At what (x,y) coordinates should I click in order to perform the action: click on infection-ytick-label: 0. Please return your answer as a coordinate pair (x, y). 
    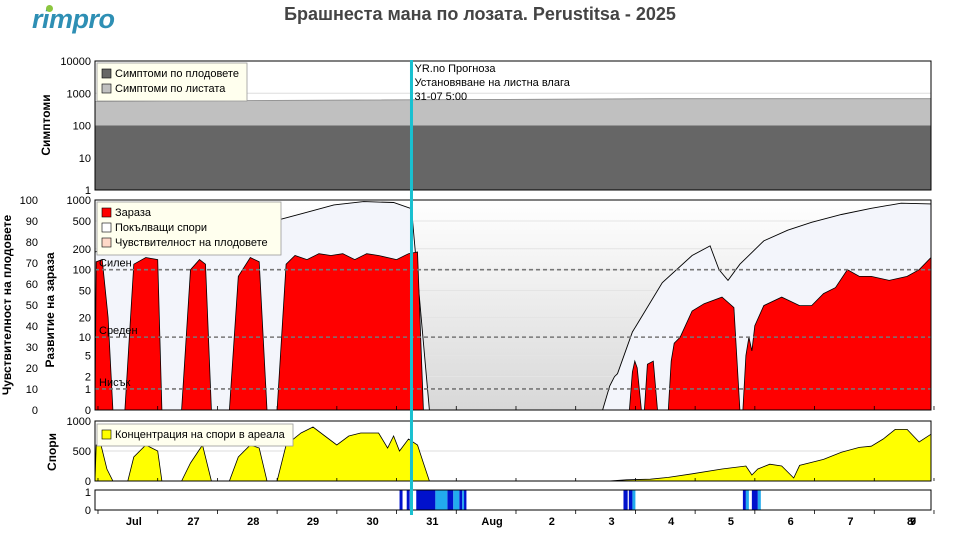
    Looking at the image, I should click on (88, 411).